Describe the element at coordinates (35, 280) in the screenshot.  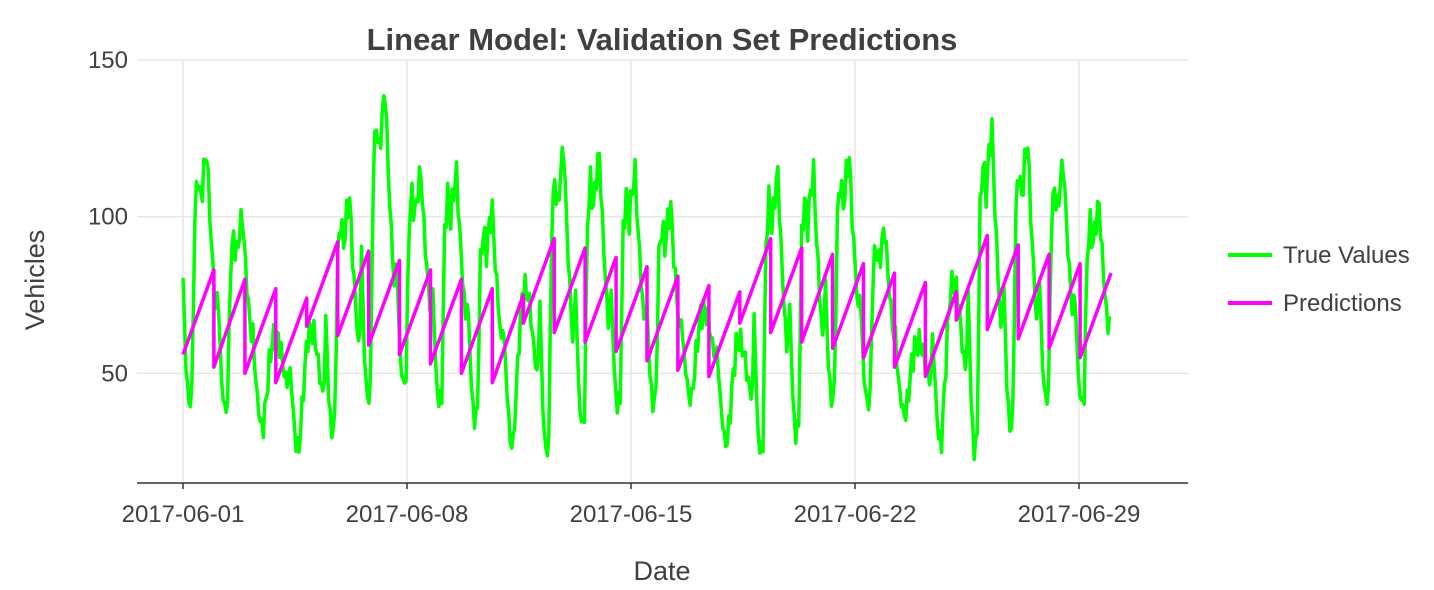
I see `y-axis-label: Vehicles` at that location.